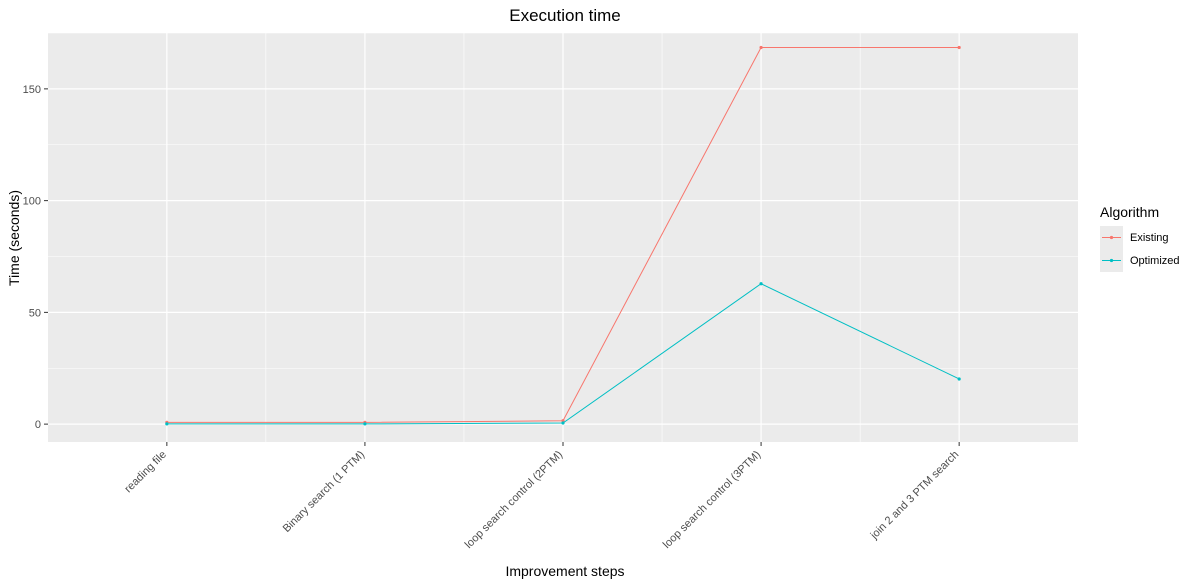 The image size is (1200, 586). Describe the element at coordinates (1155, 261) in the screenshot. I see `legend-label-optimized: Optimized` at that location.